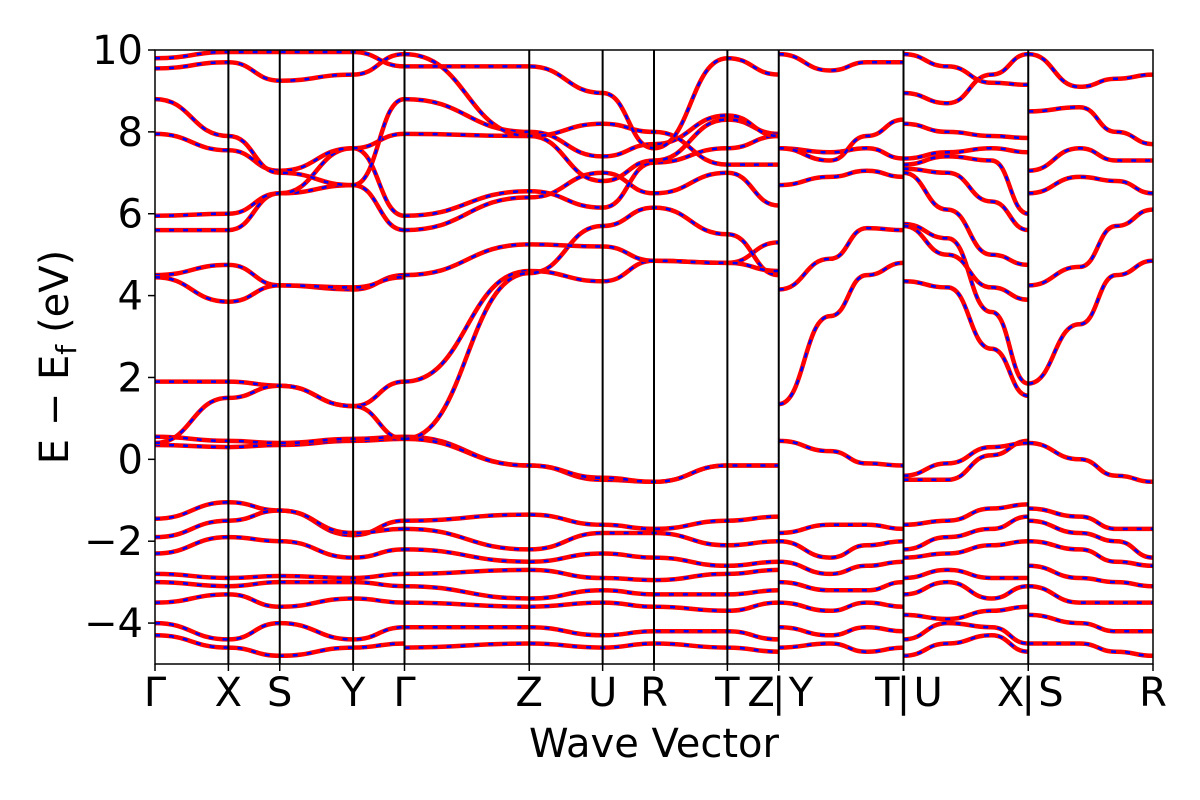 Image resolution: width=1200 pixels, height=800 pixels. Describe the element at coordinates (654, 693) in the screenshot. I see `x-tick-label: R` at that location.